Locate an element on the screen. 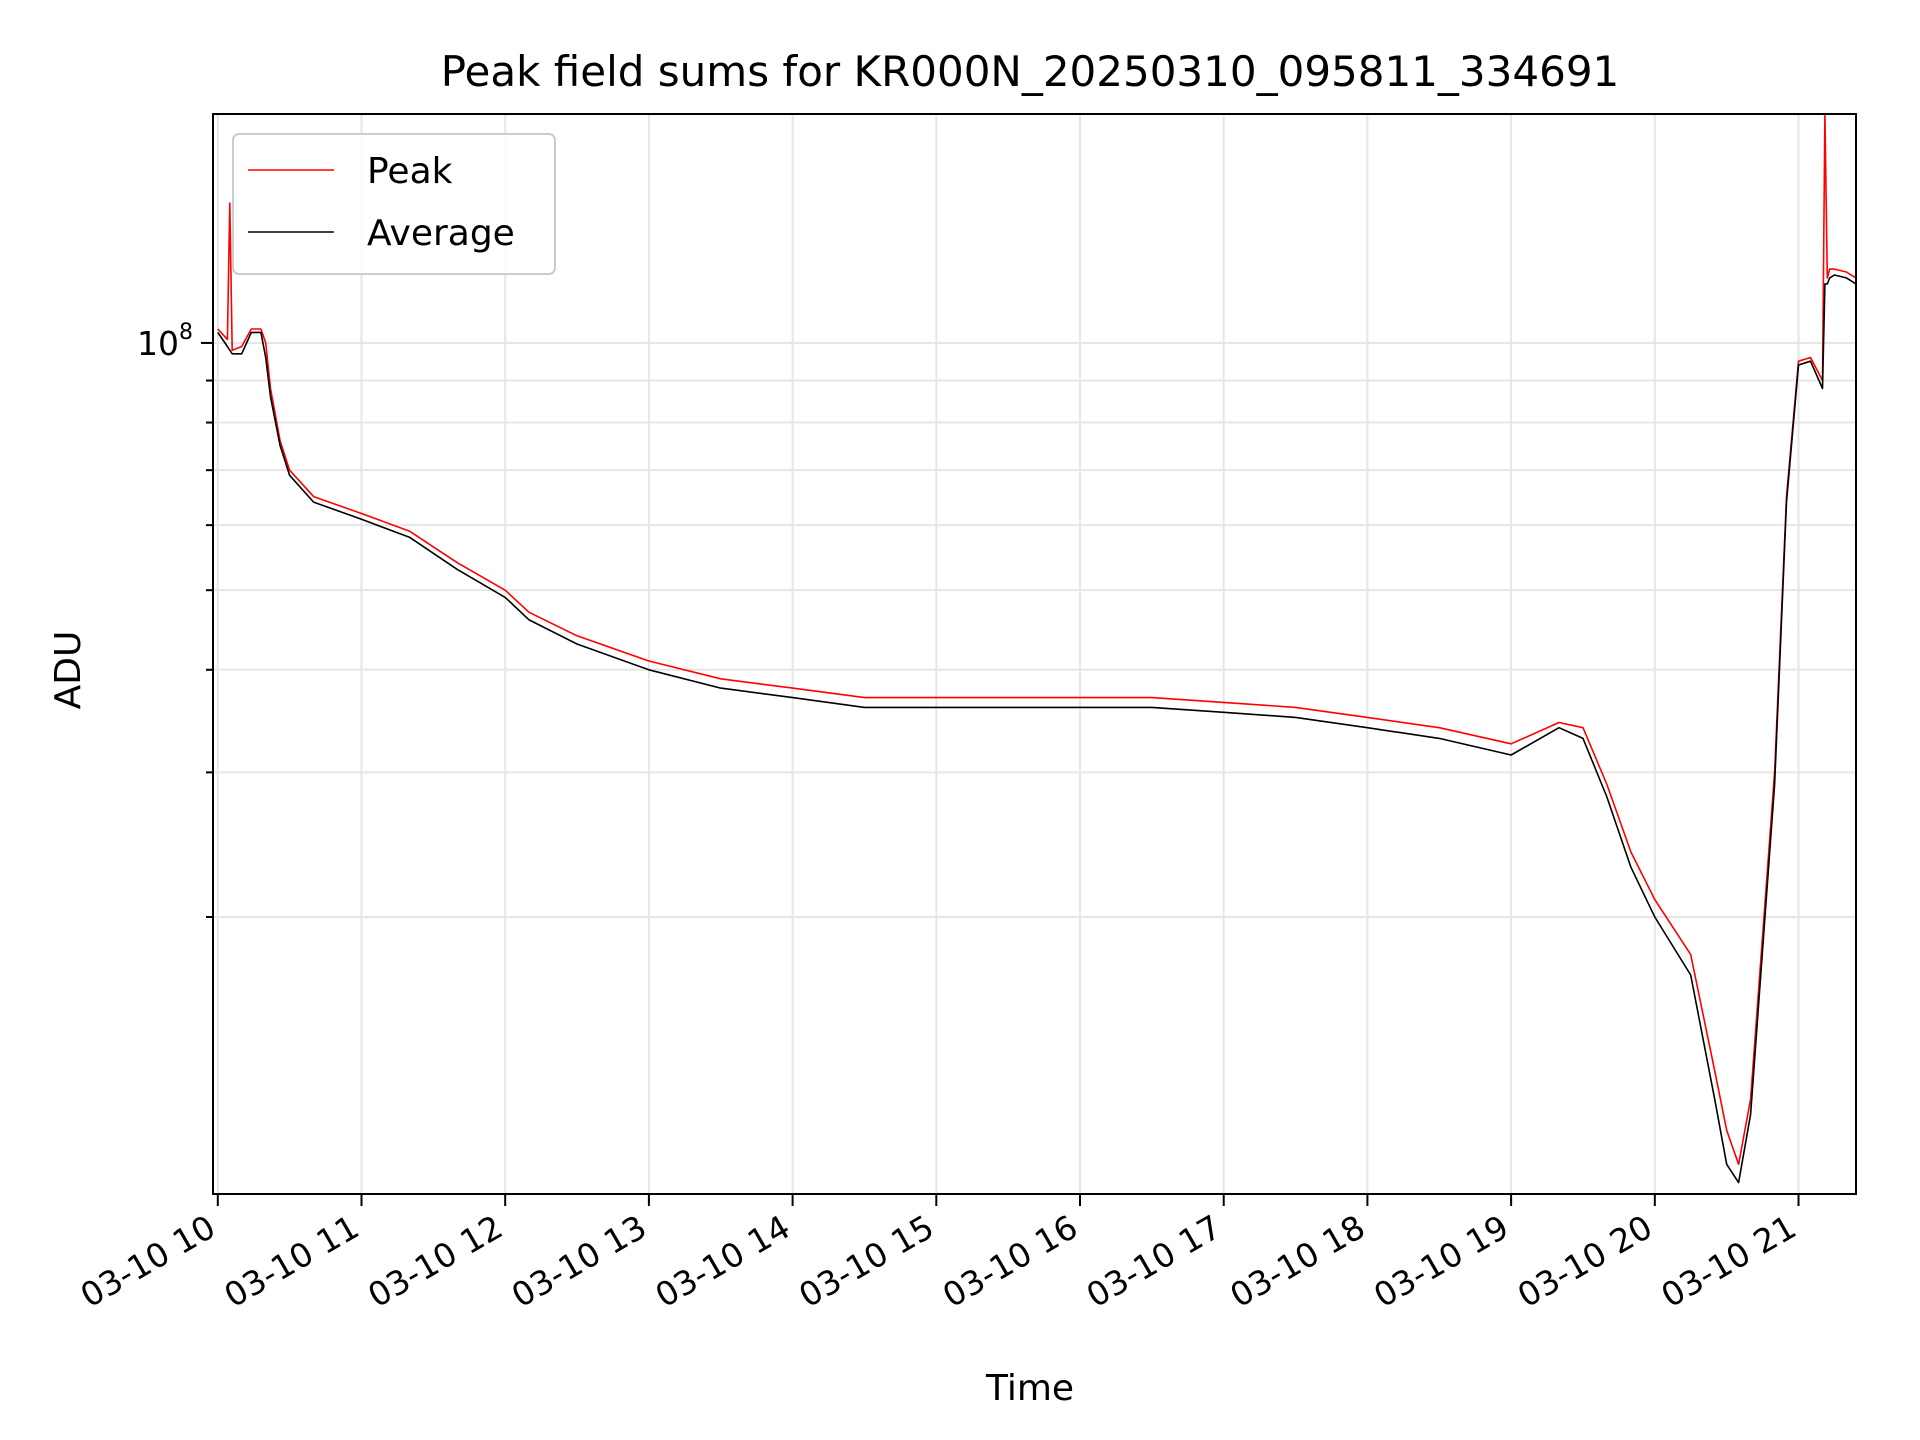  y-tick-label: 108 is located at coordinates (165, 341).